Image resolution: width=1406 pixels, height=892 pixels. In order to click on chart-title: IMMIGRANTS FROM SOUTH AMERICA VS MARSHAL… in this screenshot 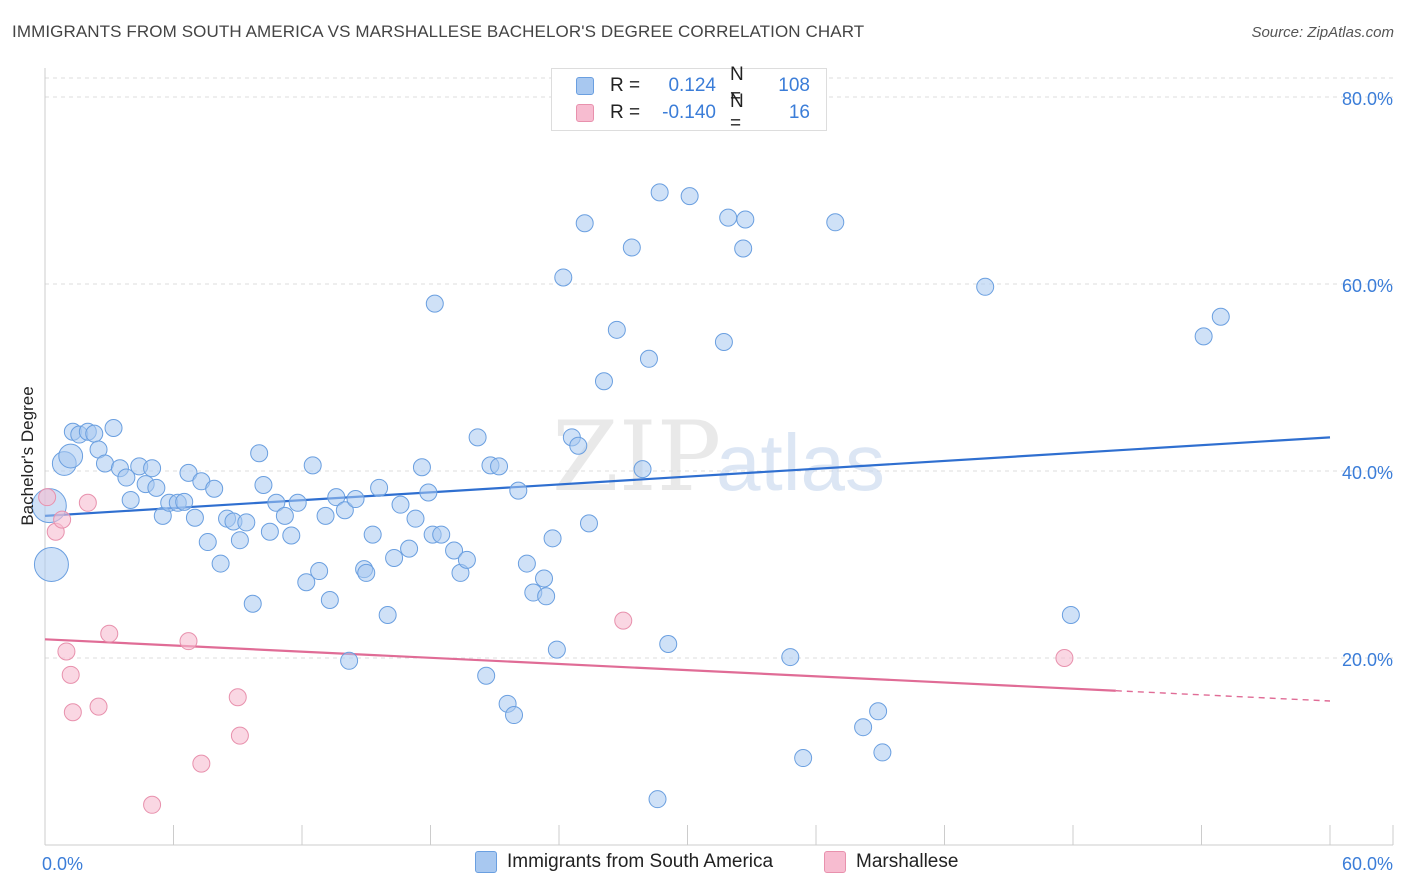, I will do `click(438, 31)`.